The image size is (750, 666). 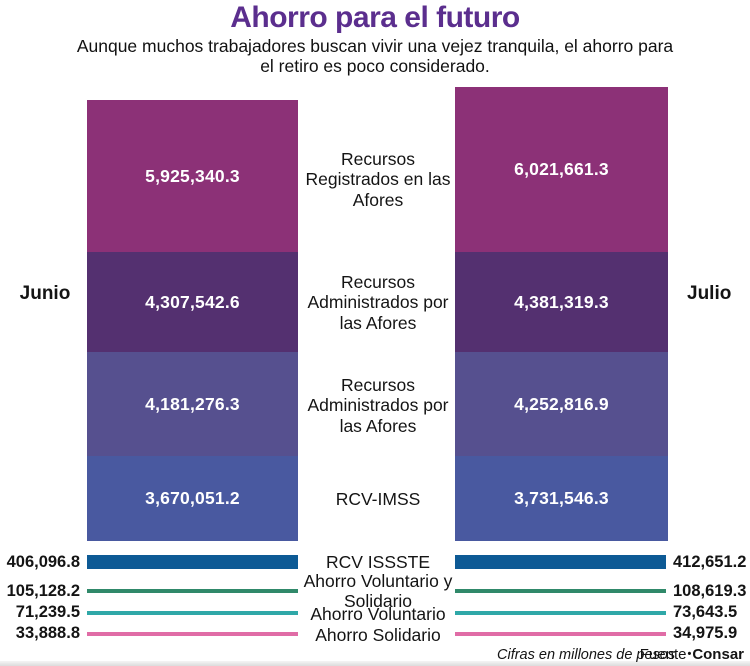 I want to click on category-label-ahorro-voluntario-solidario: Ahorro Voluntario y Solidario, so click(x=378, y=591).